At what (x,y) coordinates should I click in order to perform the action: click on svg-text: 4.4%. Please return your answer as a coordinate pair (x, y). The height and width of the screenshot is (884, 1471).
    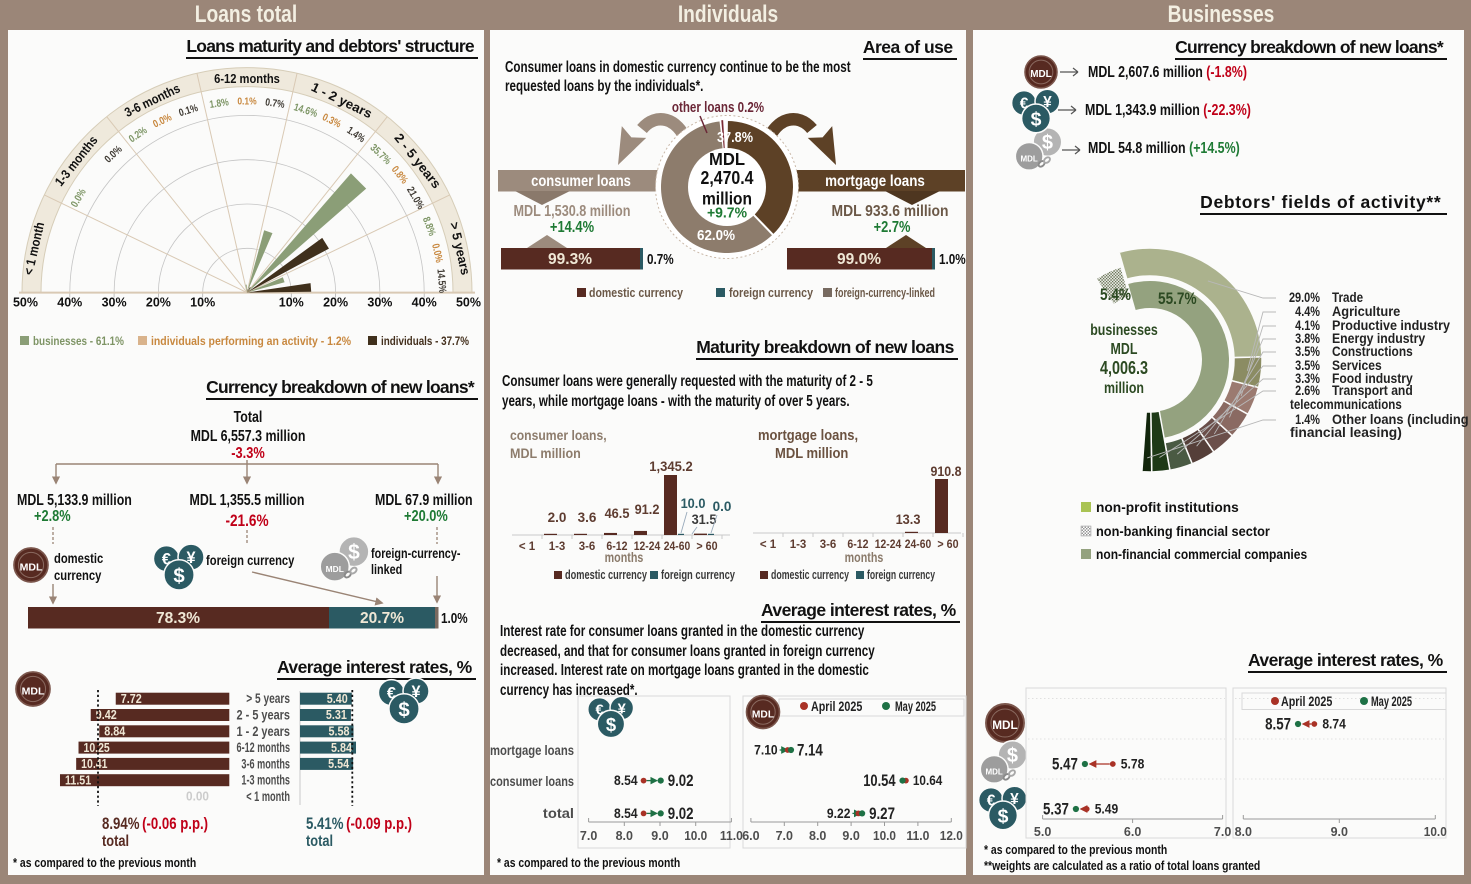
    Looking at the image, I should click on (1307, 311).